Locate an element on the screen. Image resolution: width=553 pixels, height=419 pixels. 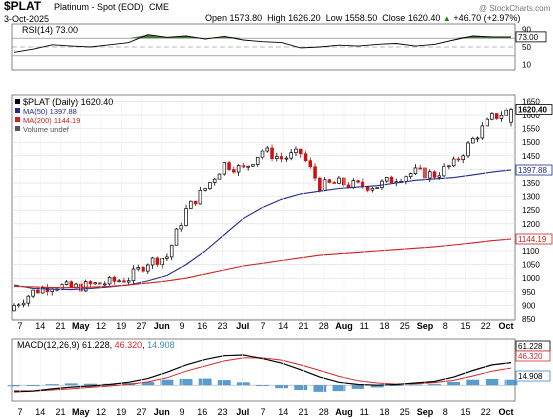
legend-swatch is located at coordinates (17, 119).